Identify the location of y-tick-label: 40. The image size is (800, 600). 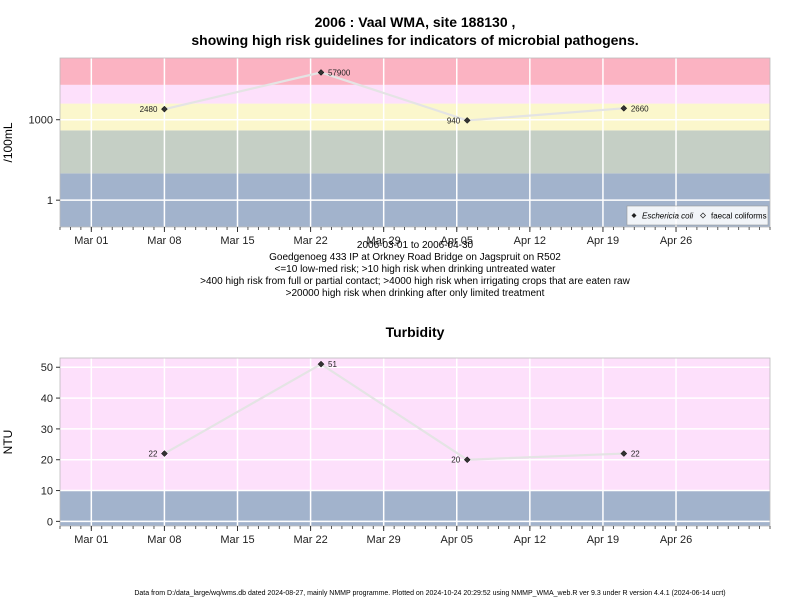
(47, 399).